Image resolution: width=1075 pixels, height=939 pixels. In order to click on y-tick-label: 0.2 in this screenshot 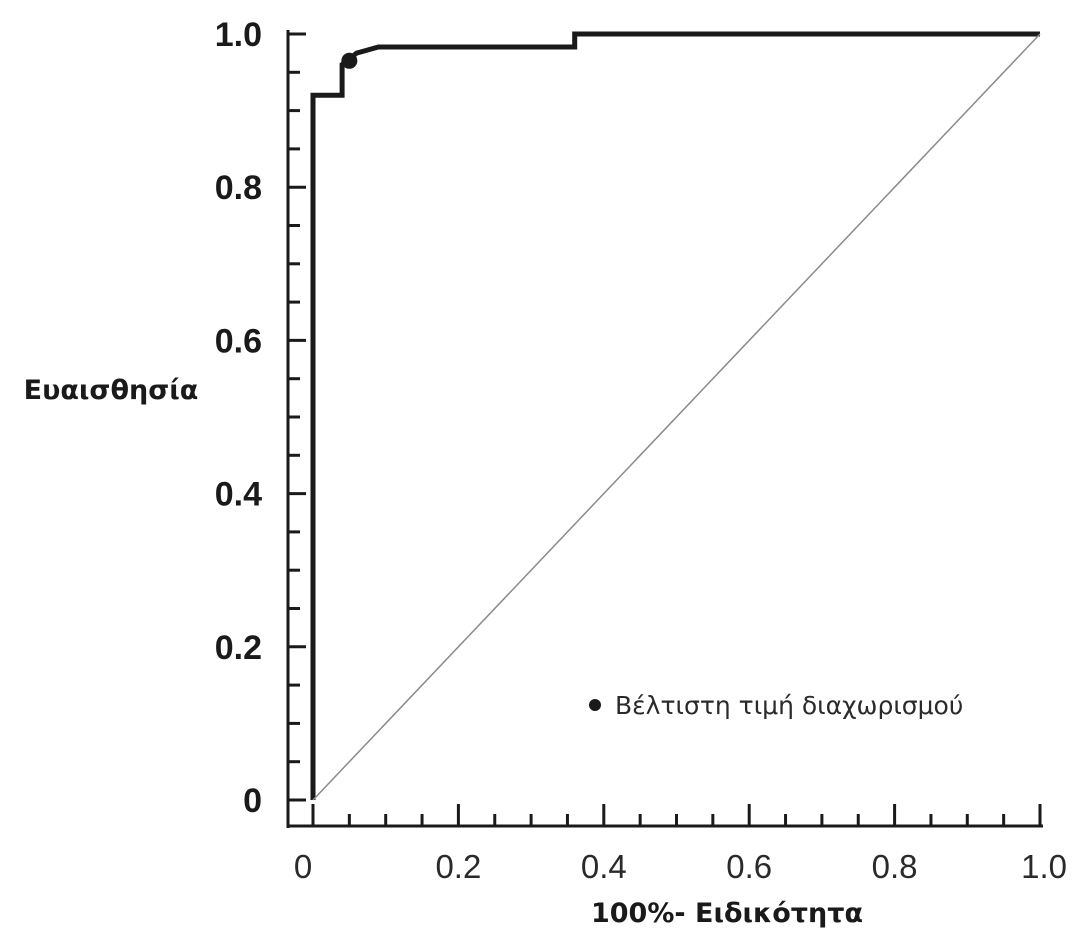, I will do `click(238, 648)`.